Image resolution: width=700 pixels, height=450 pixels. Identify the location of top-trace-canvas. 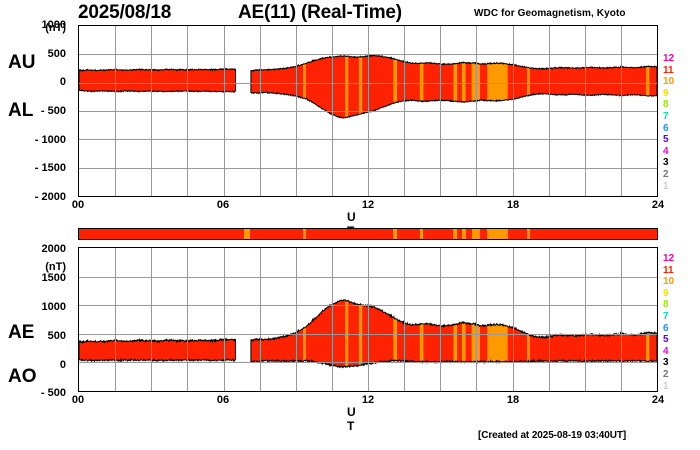
(368, 86).